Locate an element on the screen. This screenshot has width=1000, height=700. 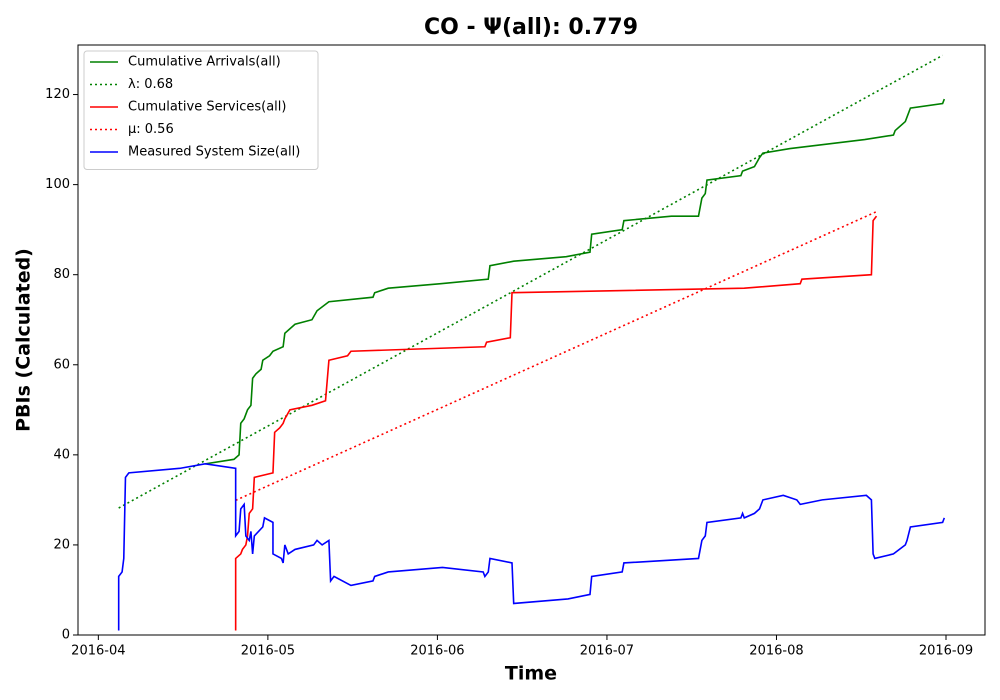
legend-label: Cumulative Arrivals(all) is located at coordinates (204, 62).